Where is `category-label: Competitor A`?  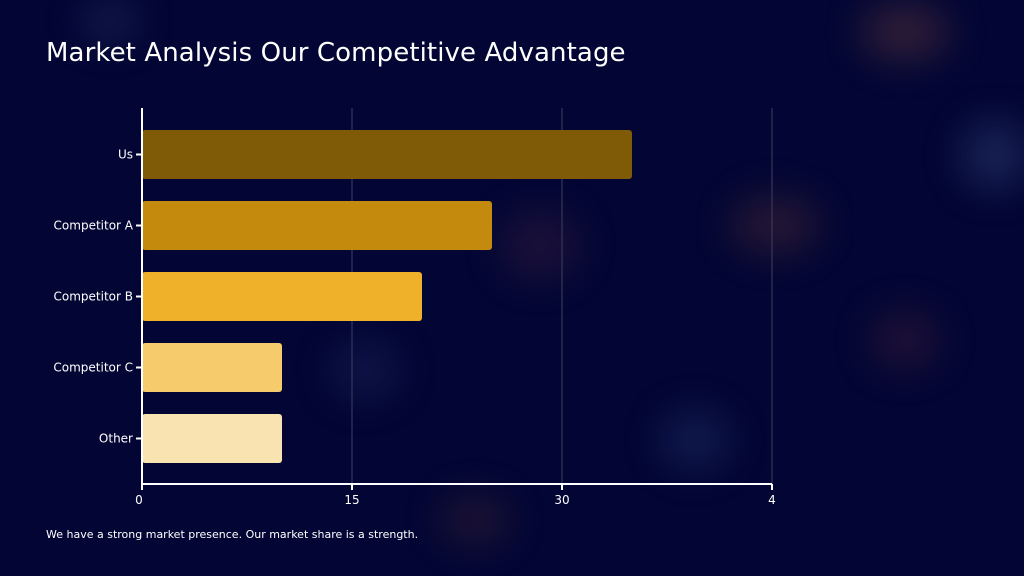 category-label: Competitor A is located at coordinates (94, 226).